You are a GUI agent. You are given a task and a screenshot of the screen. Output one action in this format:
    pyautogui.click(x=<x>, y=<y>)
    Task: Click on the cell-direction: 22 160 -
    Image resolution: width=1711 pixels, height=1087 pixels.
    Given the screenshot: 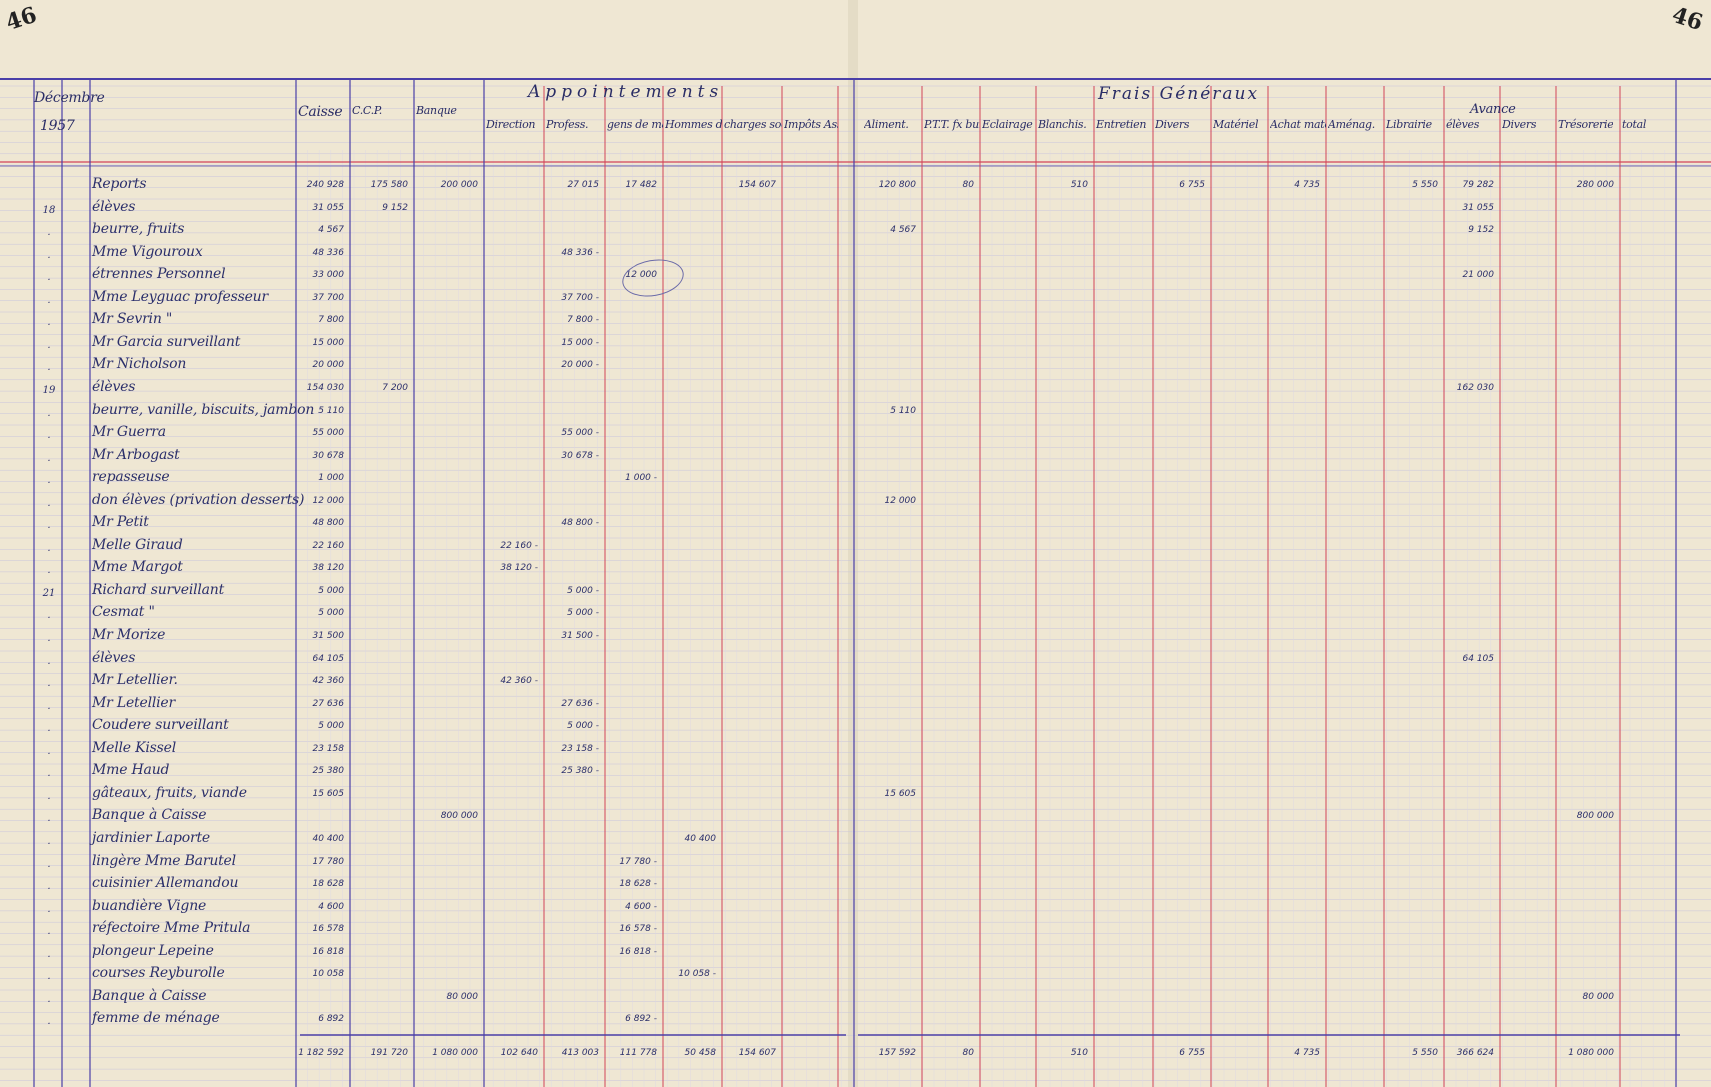 What is the action you would take?
    pyautogui.click(x=519, y=545)
    